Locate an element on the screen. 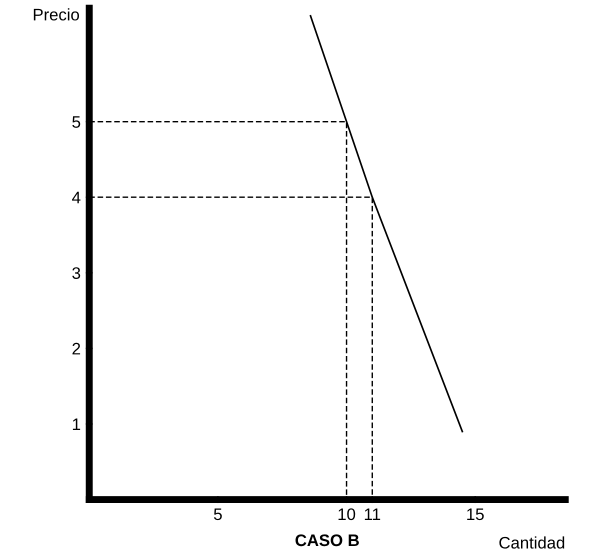  x-tick-label: 10 is located at coordinates (347, 514).